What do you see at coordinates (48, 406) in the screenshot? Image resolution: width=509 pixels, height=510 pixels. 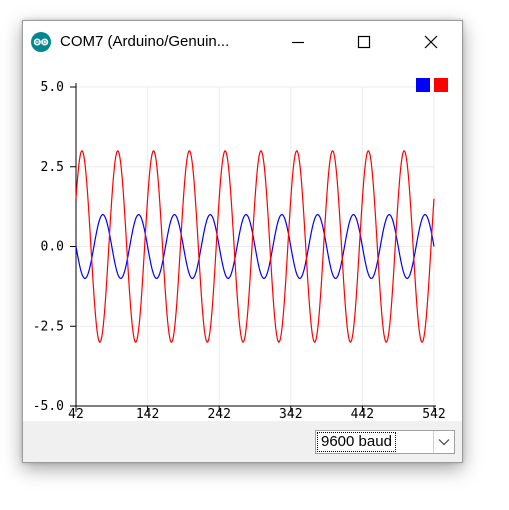 I see `y-tick-label: -5.0` at bounding box center [48, 406].